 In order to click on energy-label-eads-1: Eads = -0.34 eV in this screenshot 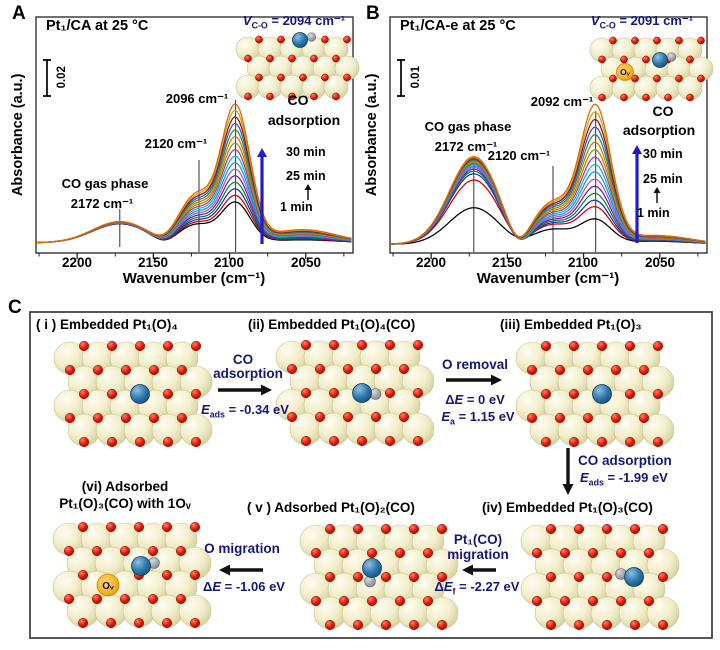, I will do `click(245, 411)`.